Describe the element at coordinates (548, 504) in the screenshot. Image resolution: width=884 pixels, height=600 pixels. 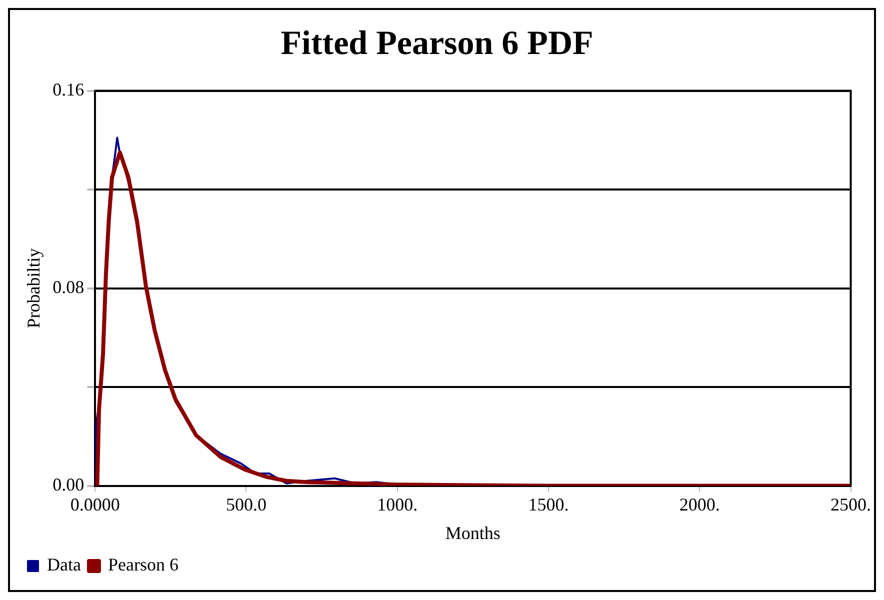
I see `x-tick-label: 1500.` at that location.